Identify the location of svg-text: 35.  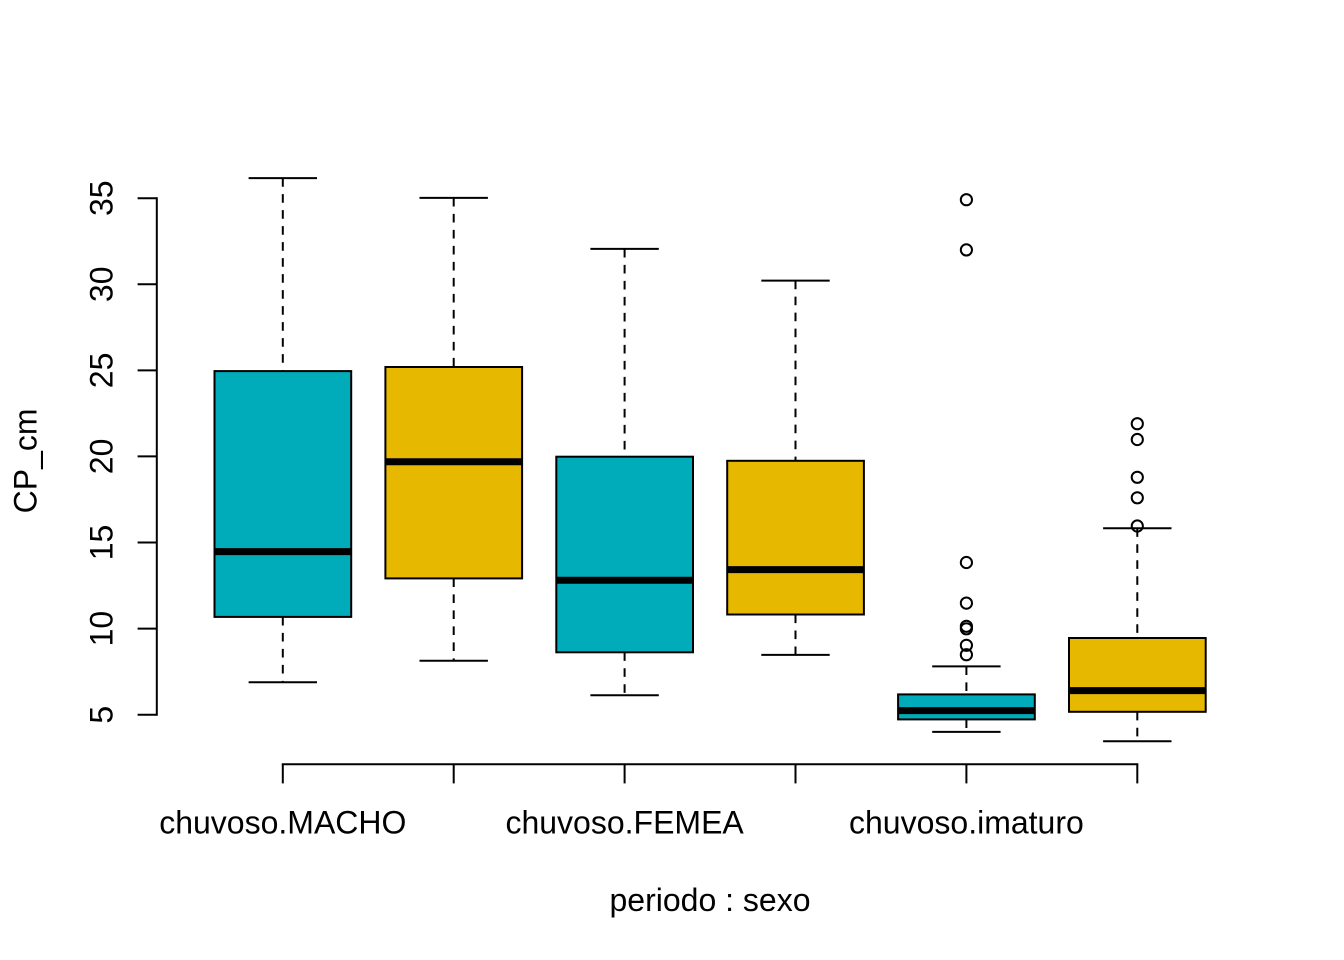
(102, 198).